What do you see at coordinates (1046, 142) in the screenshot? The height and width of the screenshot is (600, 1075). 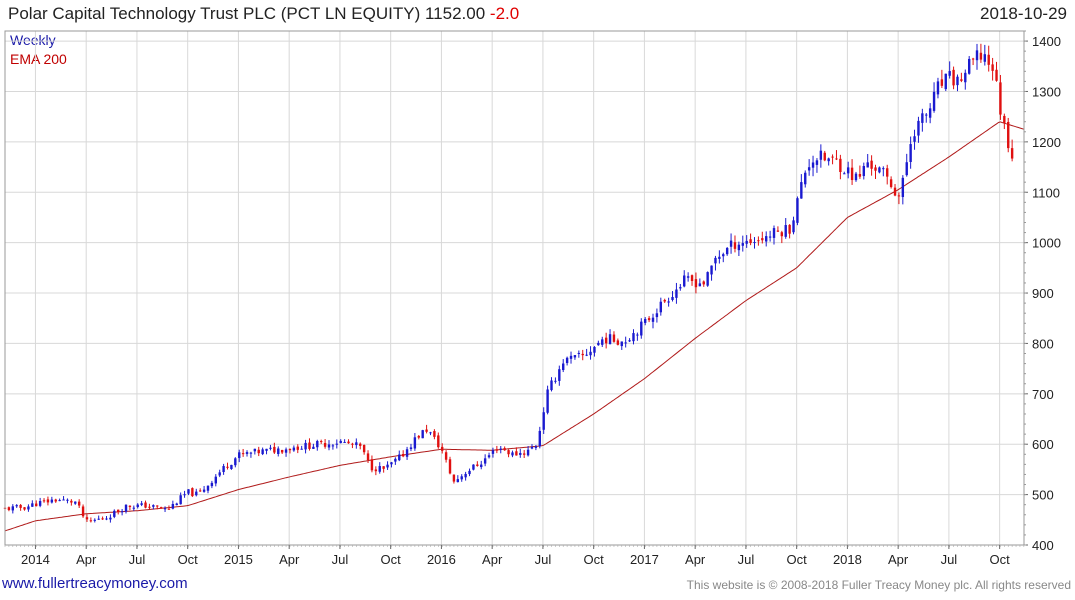 I see `y-tick-label: 1200` at bounding box center [1046, 142].